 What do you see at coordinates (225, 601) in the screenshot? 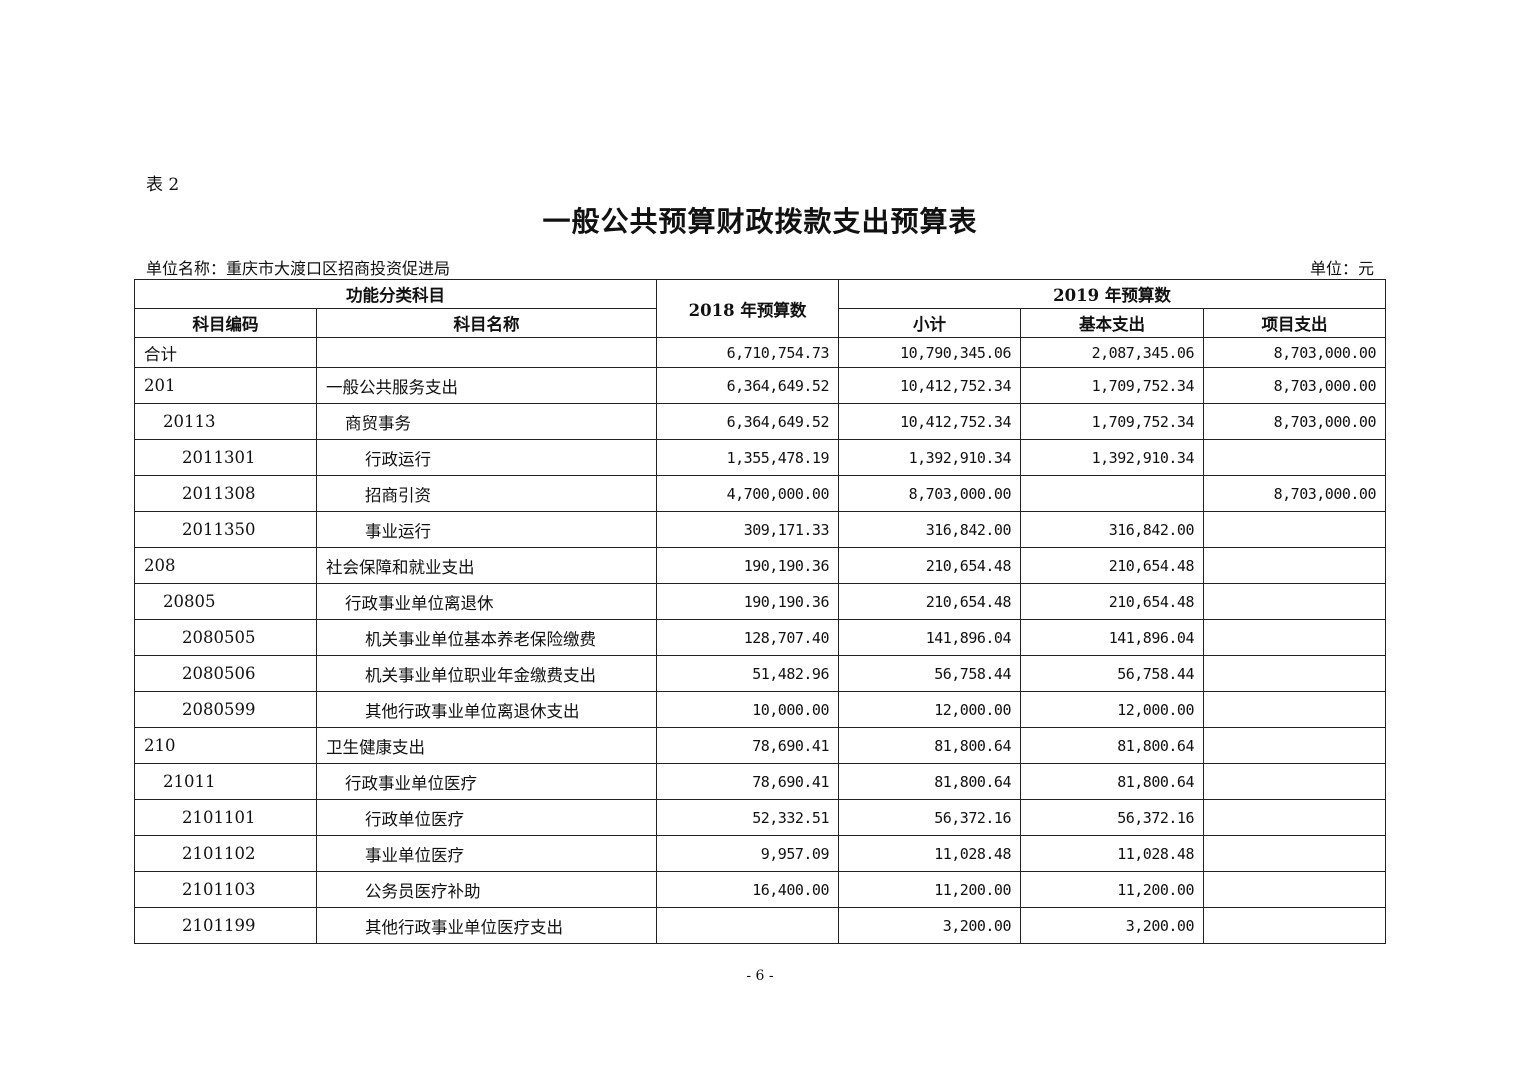
I see `cell-code: 20805` at bounding box center [225, 601].